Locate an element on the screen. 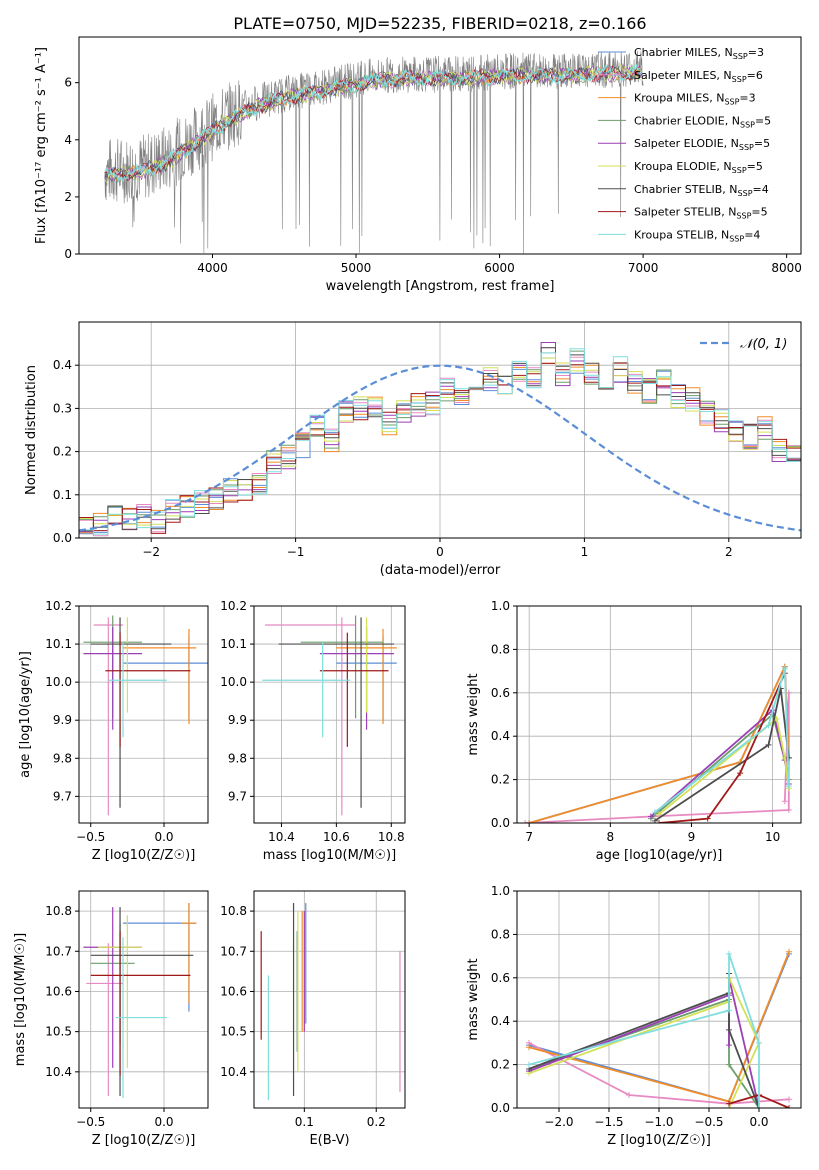  x-tick-label: 1 is located at coordinates (585, 552).